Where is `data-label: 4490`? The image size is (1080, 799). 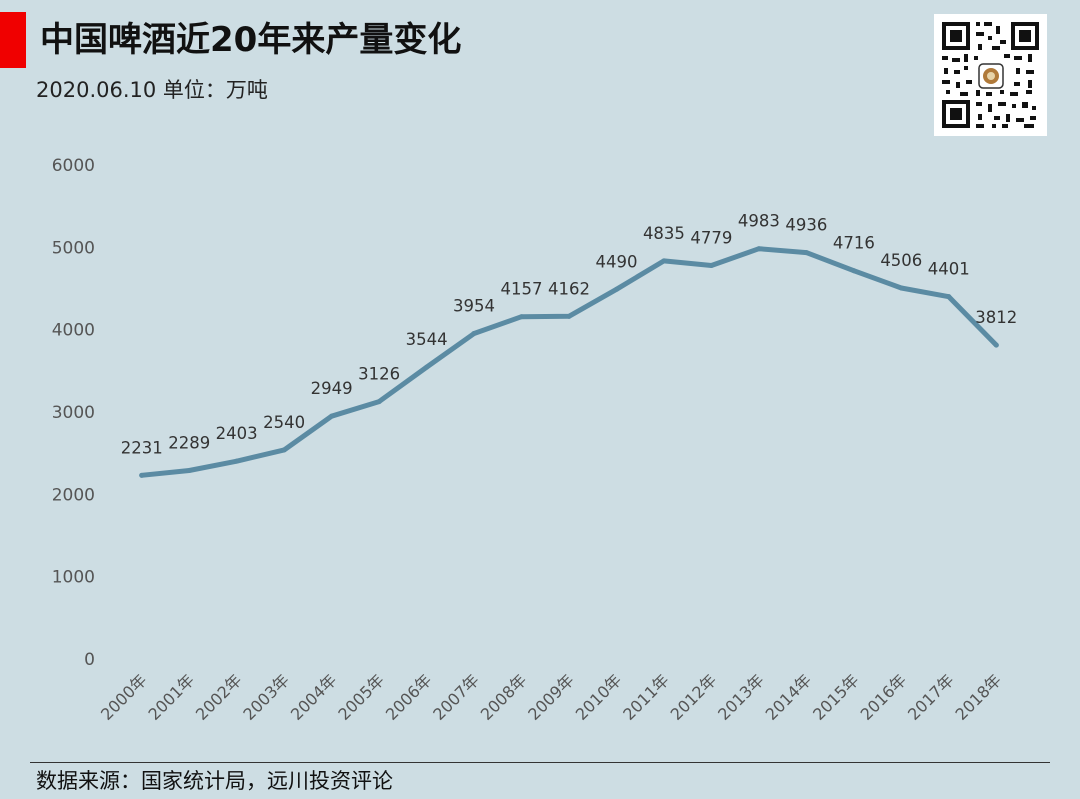 data-label: 4490 is located at coordinates (616, 261).